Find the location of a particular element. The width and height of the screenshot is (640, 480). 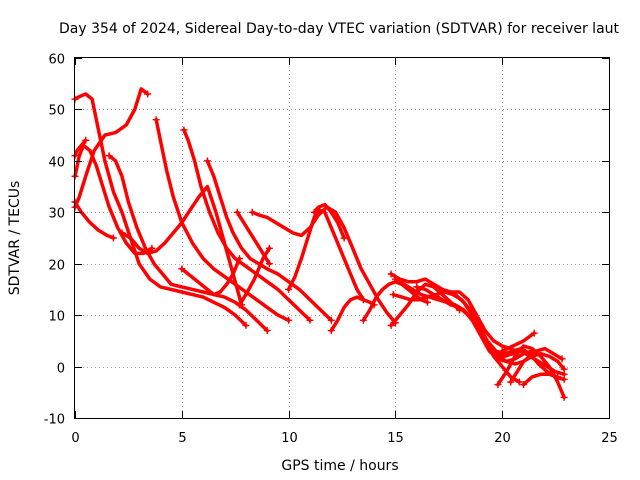

y-tick-label: 10 is located at coordinates (56, 317).